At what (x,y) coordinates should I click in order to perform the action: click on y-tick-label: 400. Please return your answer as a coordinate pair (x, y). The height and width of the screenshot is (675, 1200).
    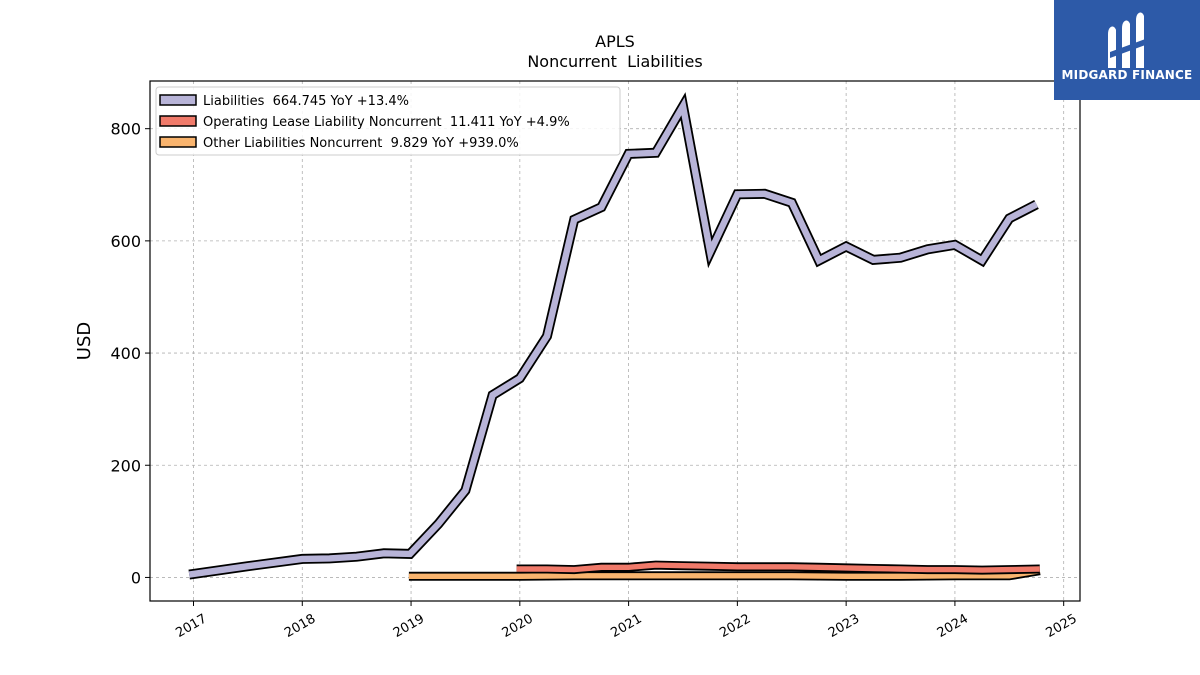
    Looking at the image, I should click on (125, 353).